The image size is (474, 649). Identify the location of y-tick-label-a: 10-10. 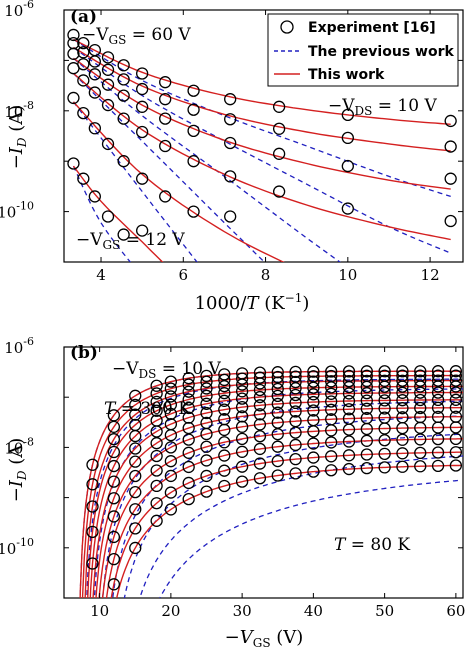
(17, 211).